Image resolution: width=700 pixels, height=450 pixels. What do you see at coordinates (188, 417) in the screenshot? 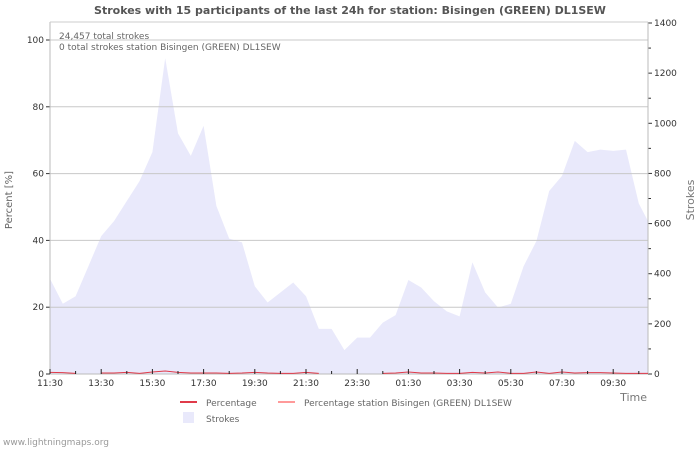
I see `legend-strokes-swatch` at bounding box center [188, 417].